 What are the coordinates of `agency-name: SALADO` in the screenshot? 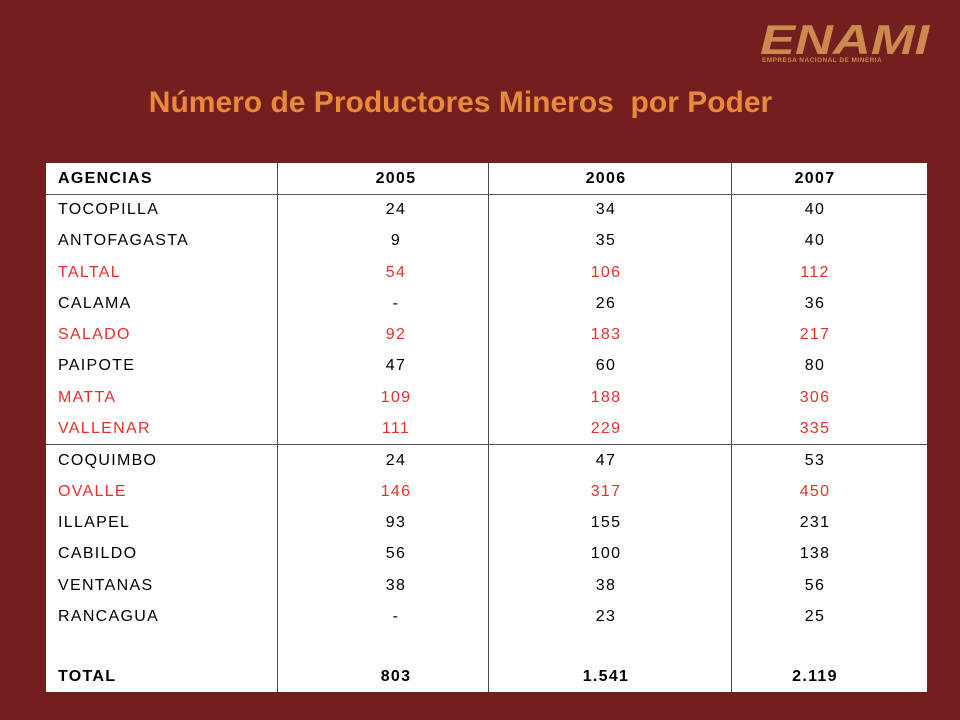 It's located at (94, 335).